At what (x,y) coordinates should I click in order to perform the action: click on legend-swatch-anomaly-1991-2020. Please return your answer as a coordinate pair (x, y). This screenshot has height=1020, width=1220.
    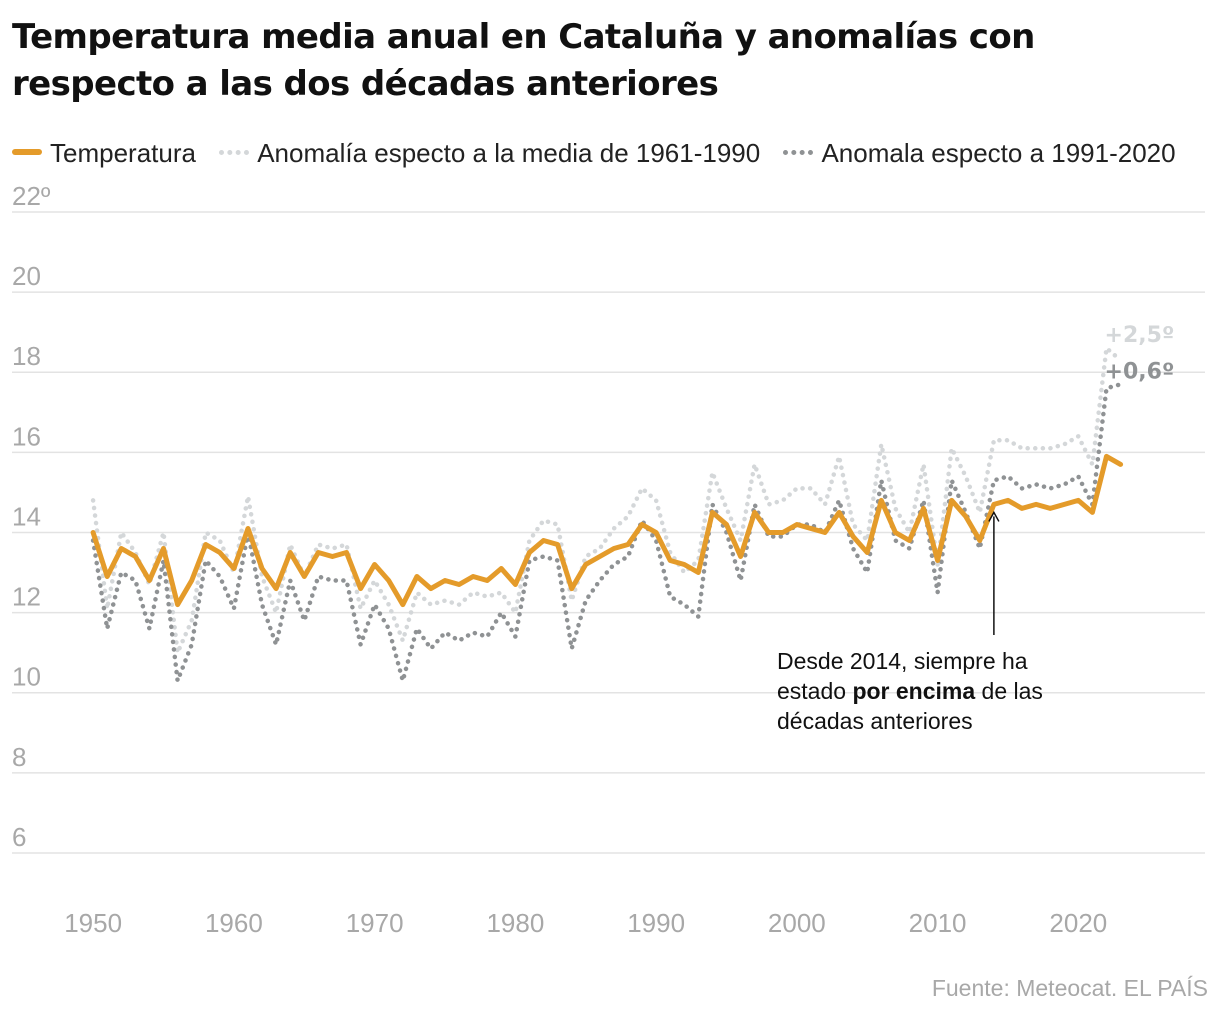
    Looking at the image, I should click on (798, 152).